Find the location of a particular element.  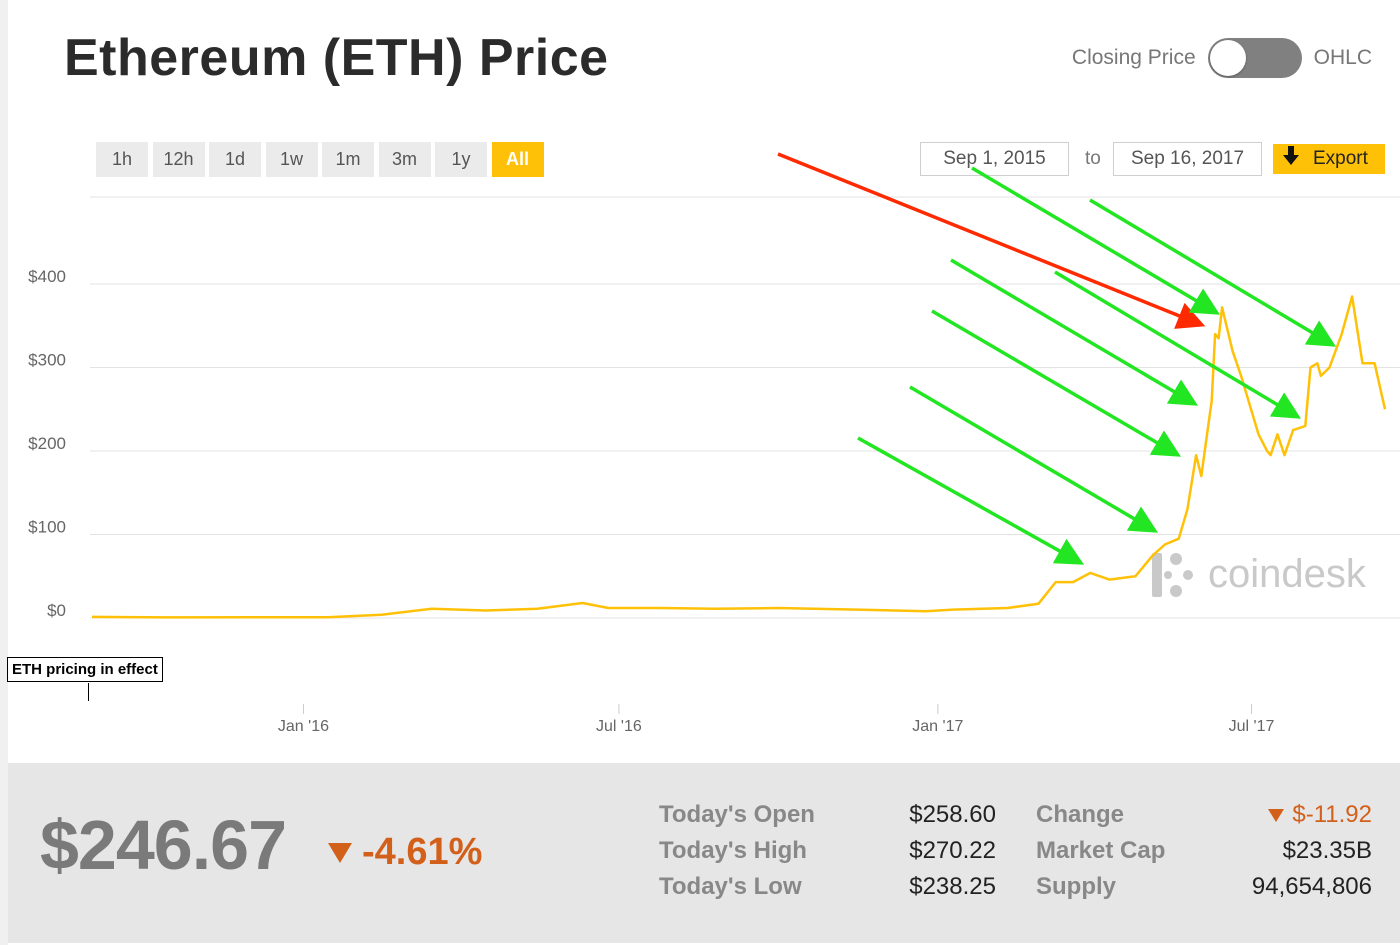

price-mode-toggle is located at coordinates (1254, 58).